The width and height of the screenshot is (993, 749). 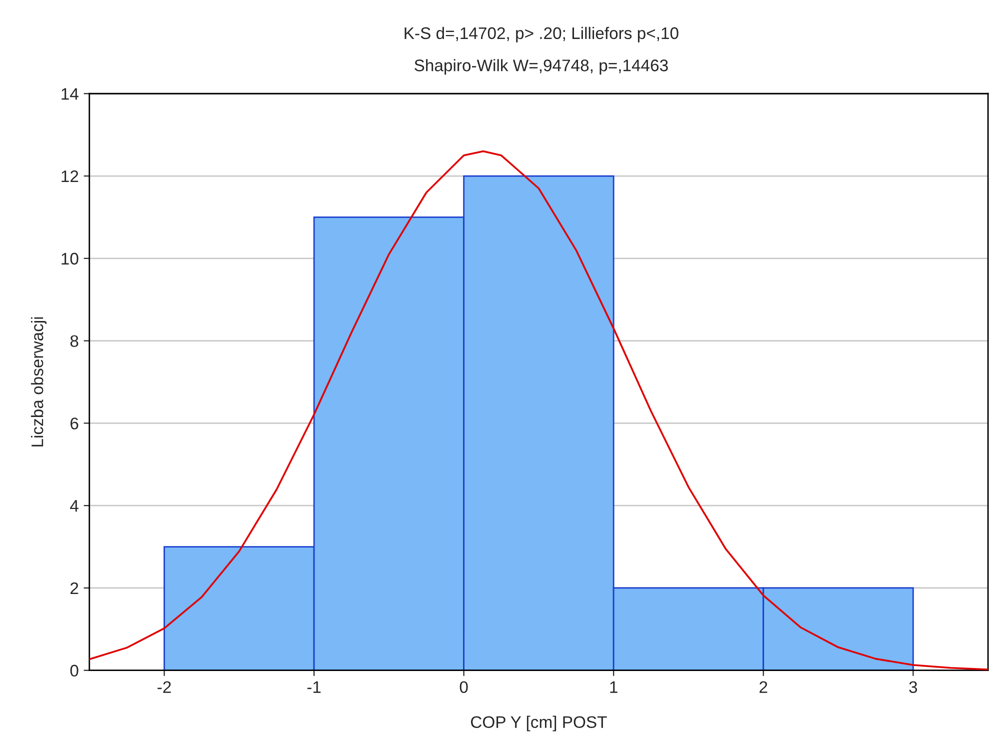 I want to click on y-tick-label: 10, so click(x=70, y=258).